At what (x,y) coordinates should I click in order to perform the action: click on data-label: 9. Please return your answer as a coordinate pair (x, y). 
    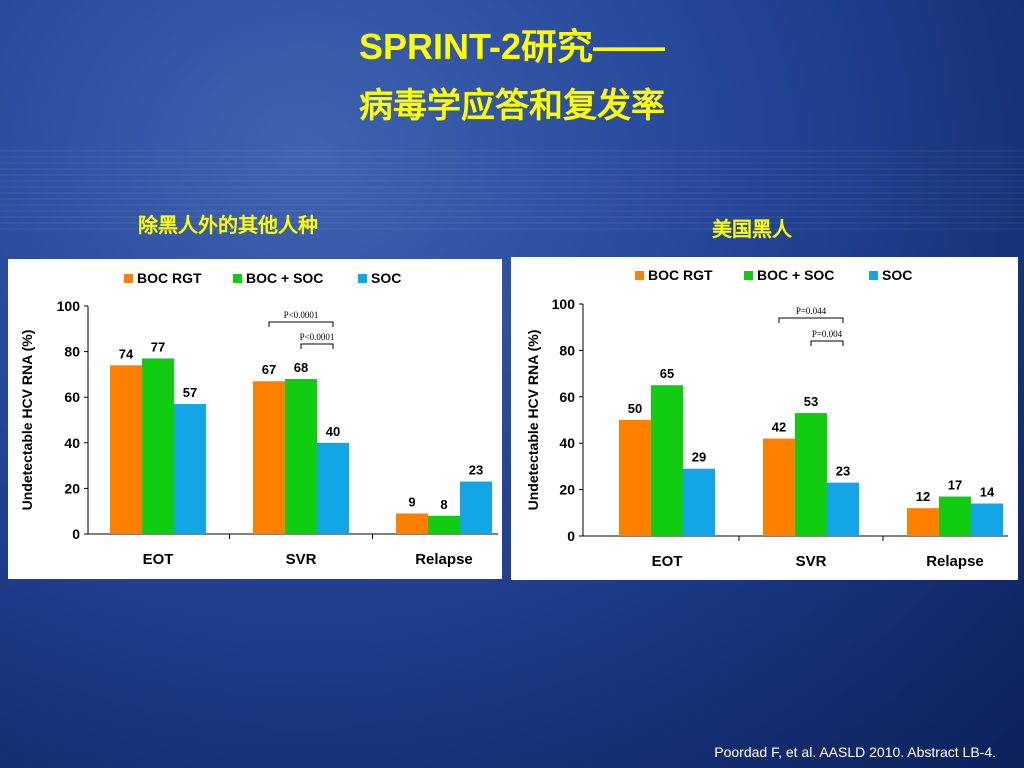
    Looking at the image, I should click on (411, 501).